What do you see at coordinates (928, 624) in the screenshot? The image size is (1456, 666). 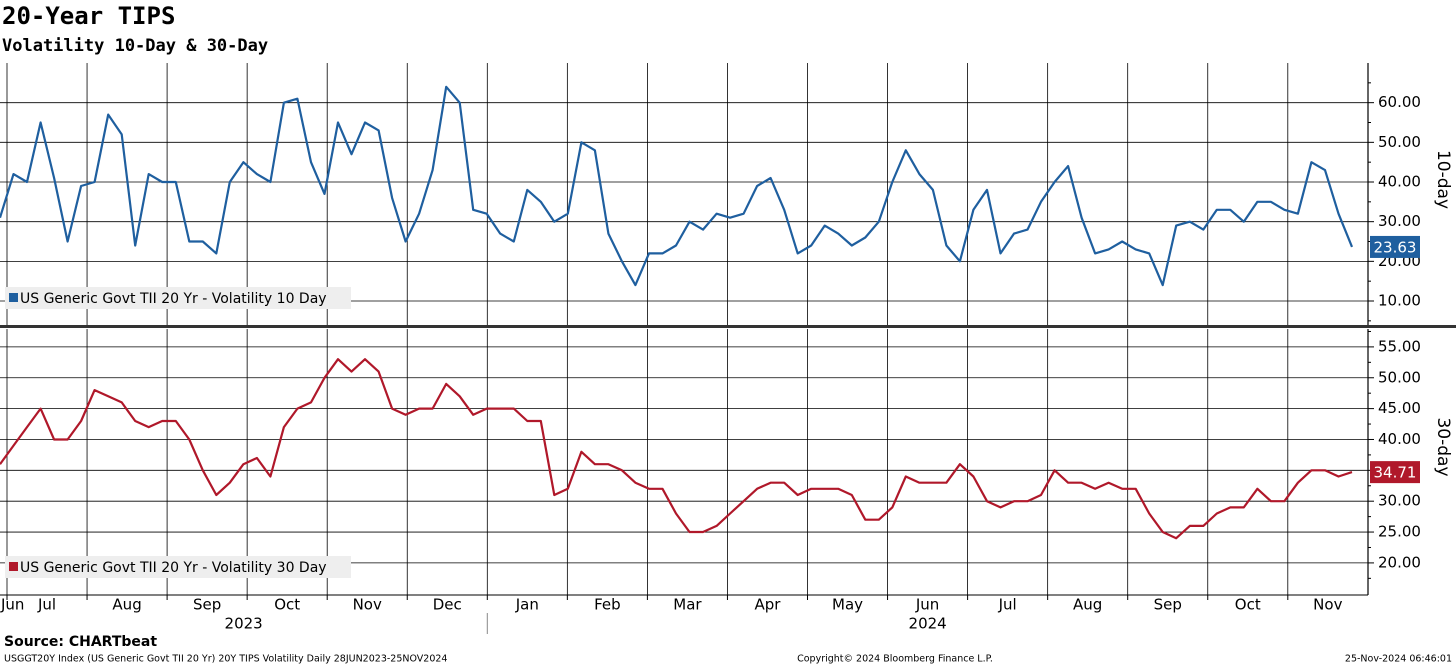 I see `year-label: 2024` at bounding box center [928, 624].